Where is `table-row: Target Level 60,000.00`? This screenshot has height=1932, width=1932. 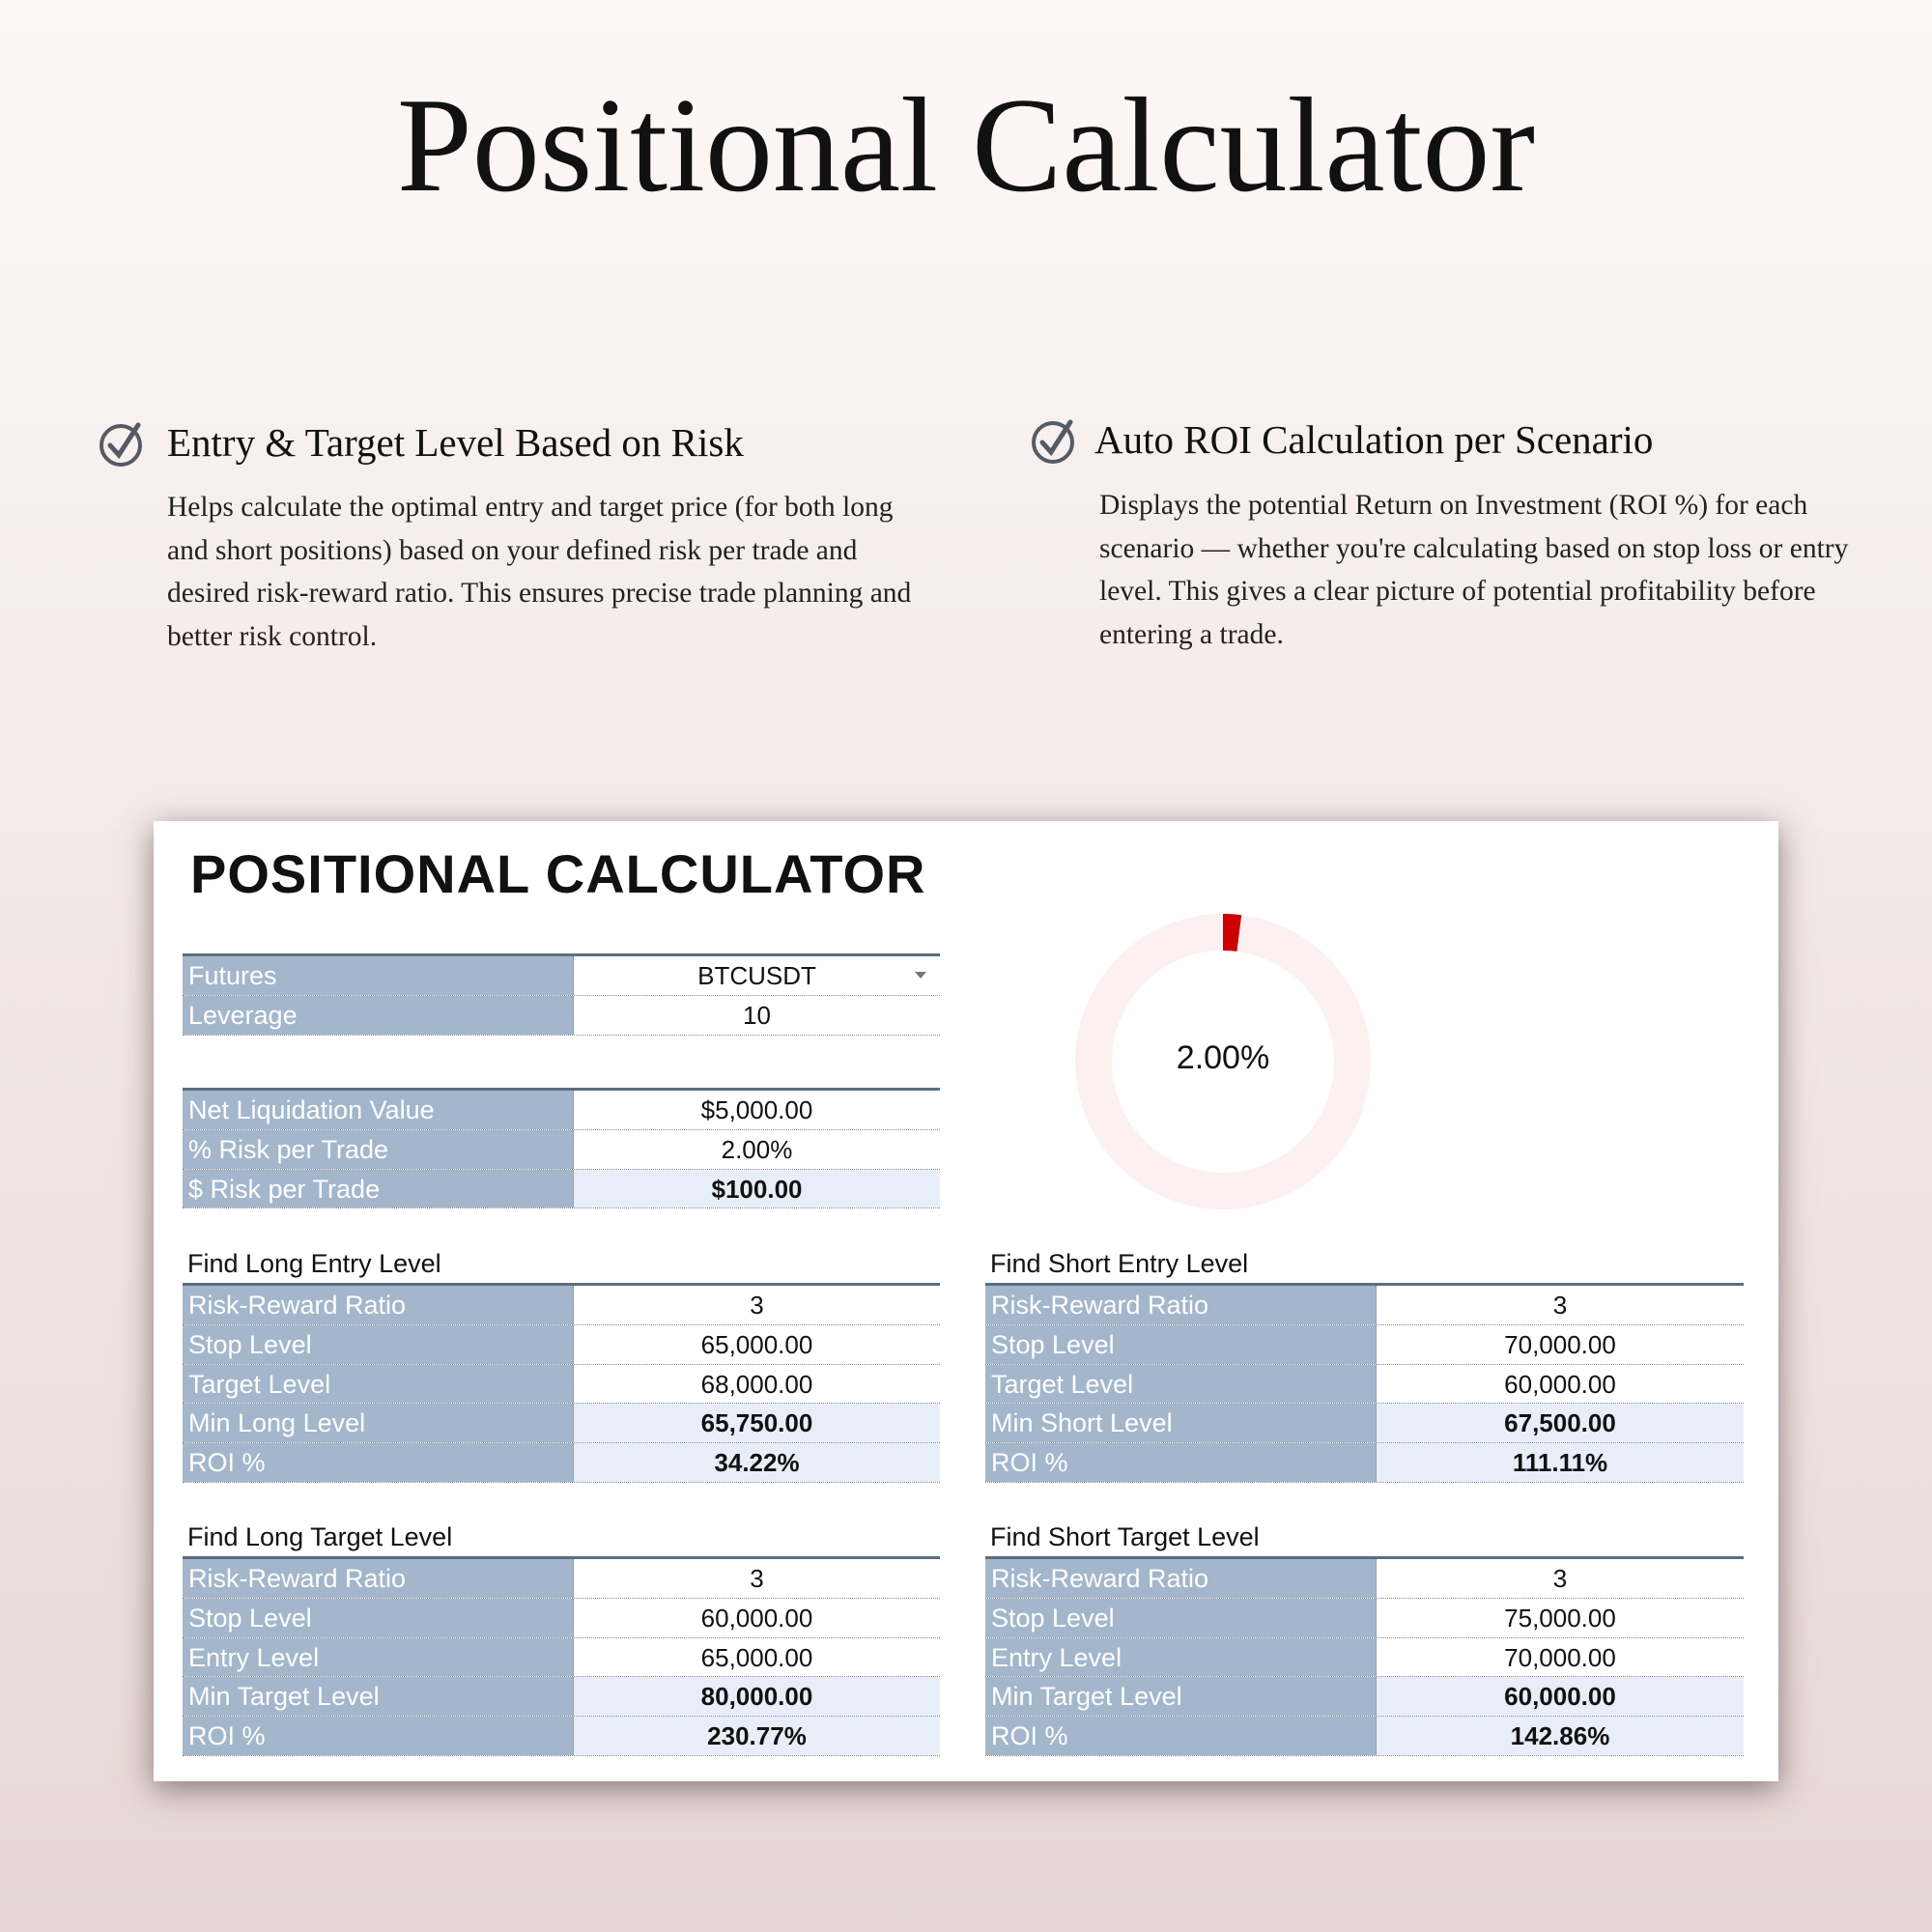 table-row: Target Level 60,000.00 is located at coordinates (1364, 1384).